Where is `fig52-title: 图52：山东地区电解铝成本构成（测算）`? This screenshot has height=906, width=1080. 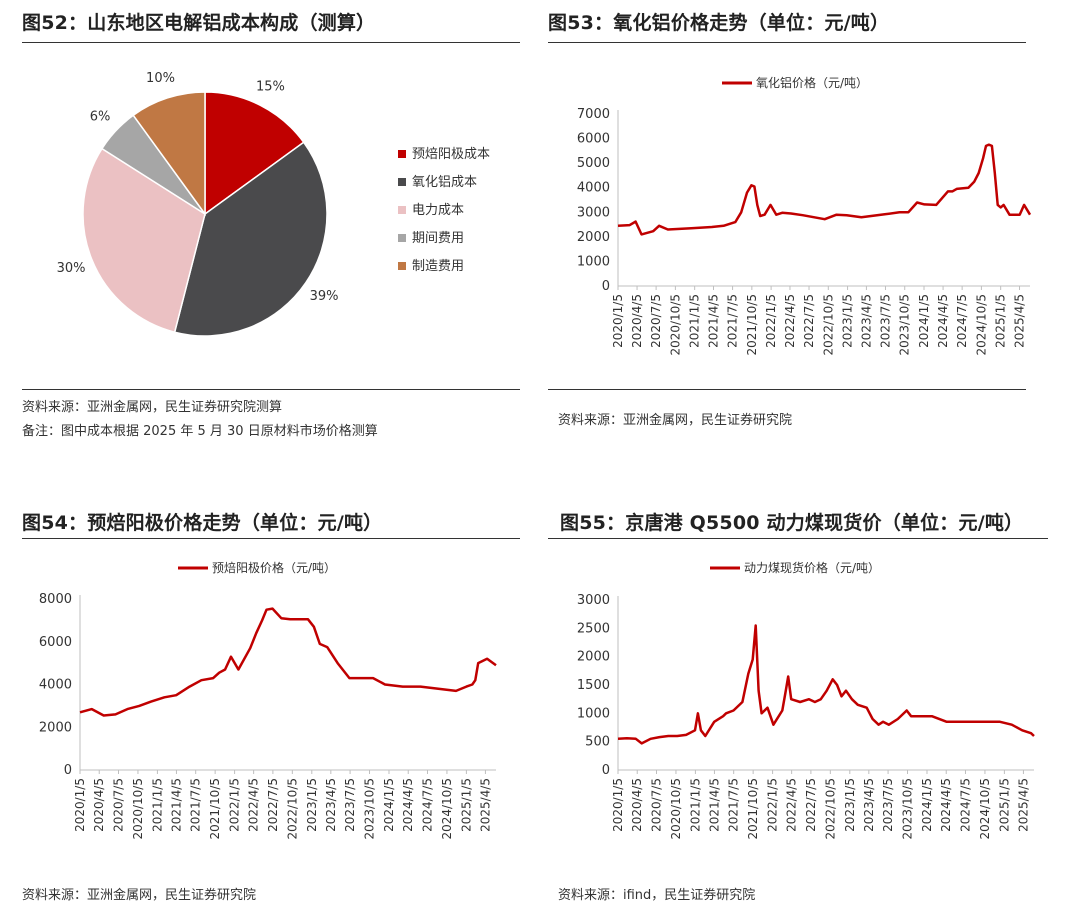 fig52-title: 图52：山东地区电解铝成本构成（测算） is located at coordinates (199, 23).